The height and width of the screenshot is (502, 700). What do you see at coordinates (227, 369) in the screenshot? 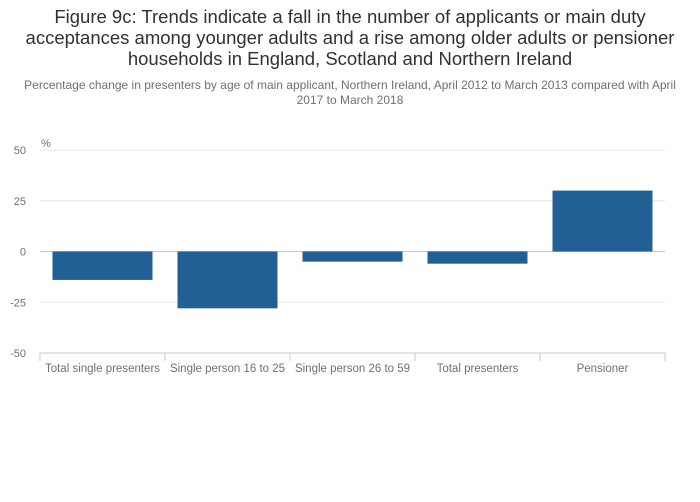
I see `x-tick-label: Single person 16 to 25` at bounding box center [227, 369].